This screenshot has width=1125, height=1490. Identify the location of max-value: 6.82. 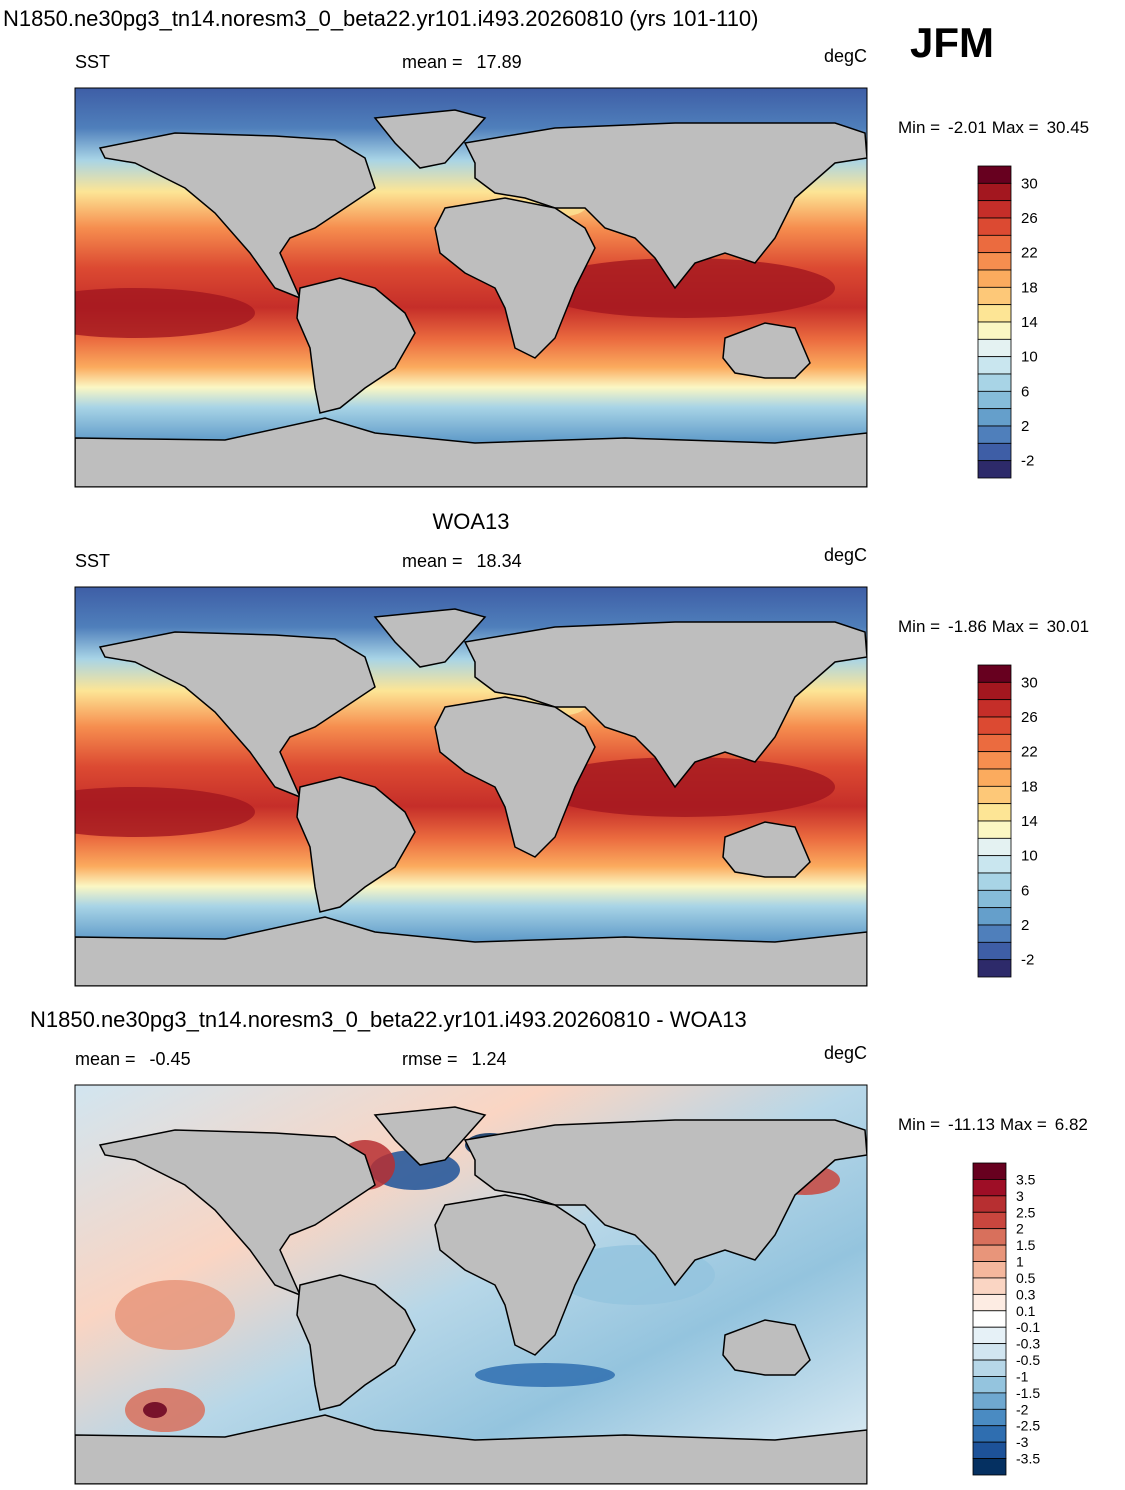
(1071, 1124).